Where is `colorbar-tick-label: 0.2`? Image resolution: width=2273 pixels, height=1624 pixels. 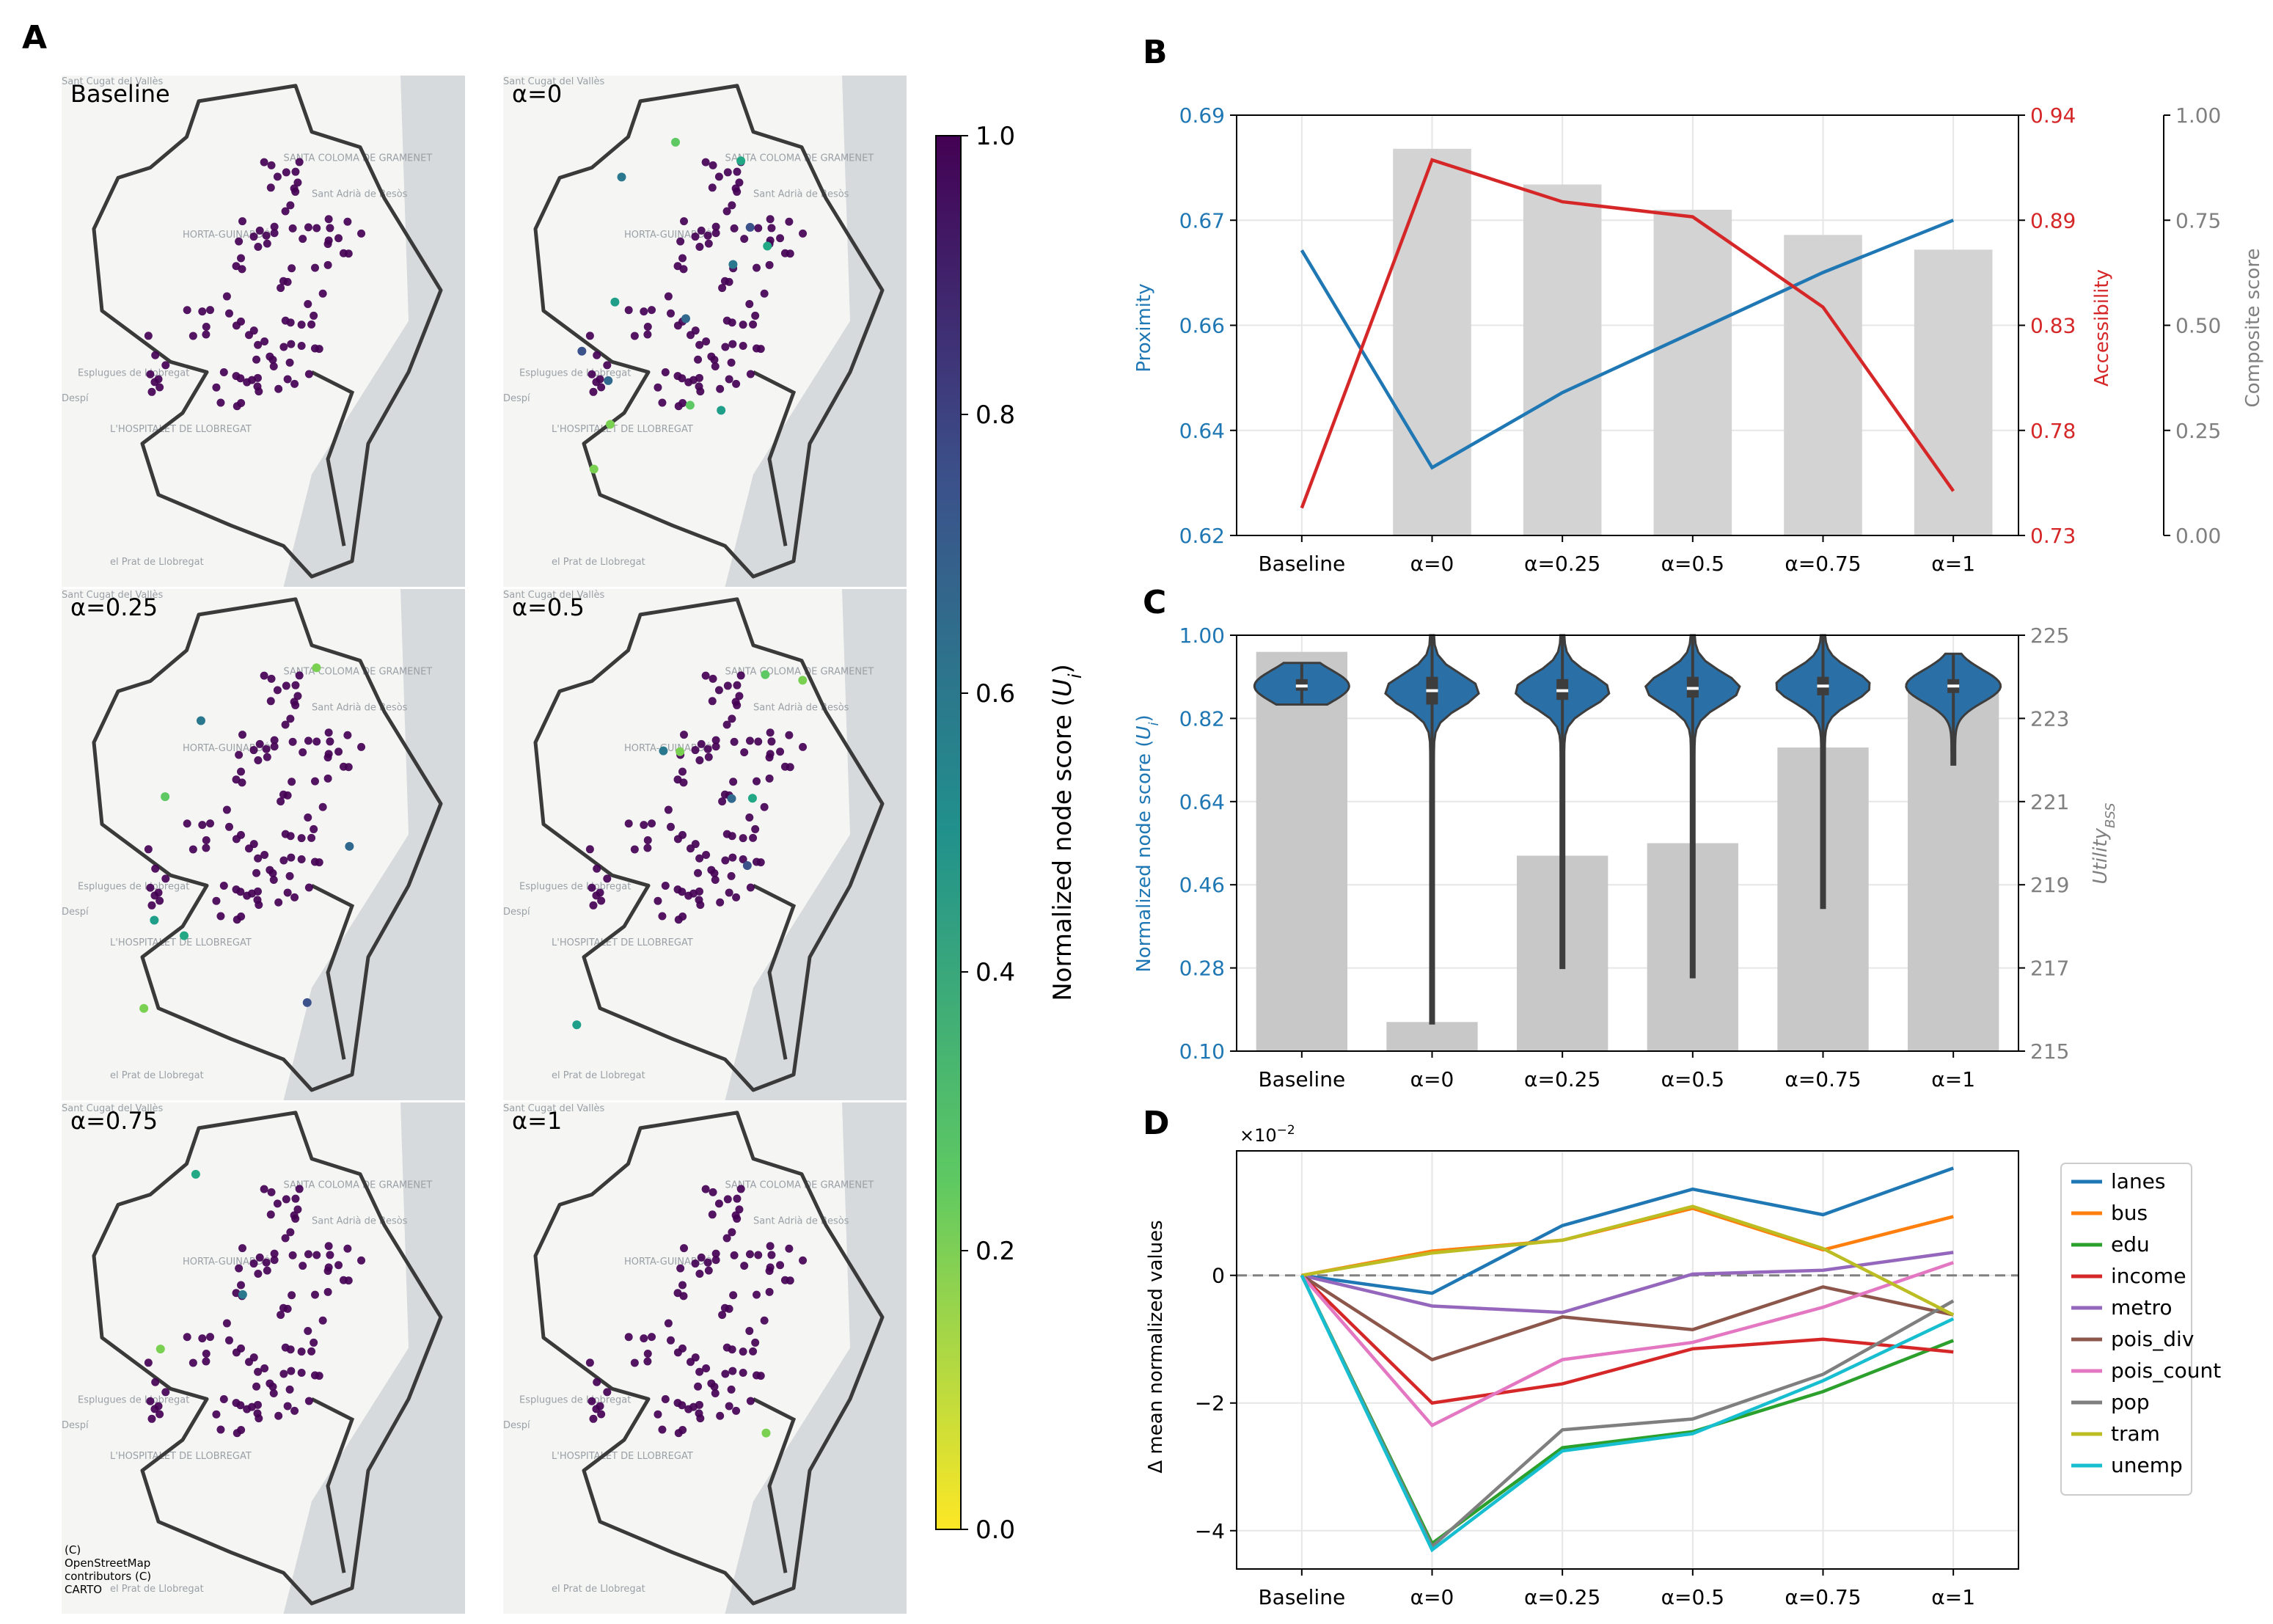
colorbar-tick-label: 0.2 is located at coordinates (995, 1251).